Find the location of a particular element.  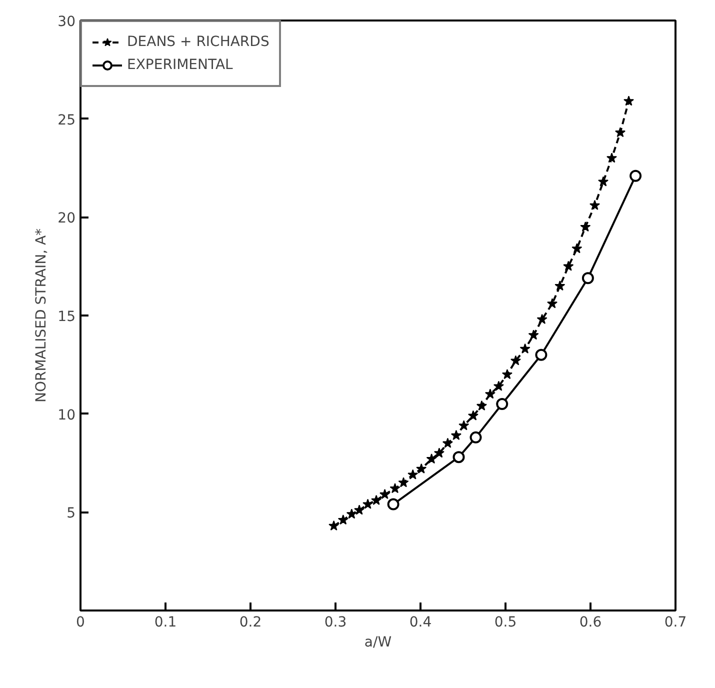

y-tick-label: 30 is located at coordinates (67, 22).